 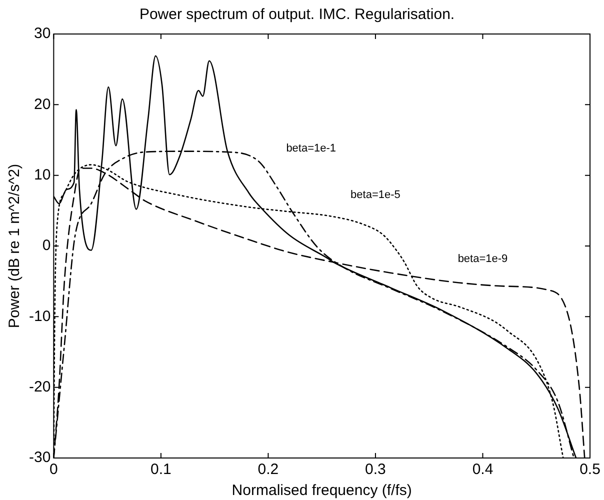 I want to click on y-tick-label: 30, so click(x=42, y=33).